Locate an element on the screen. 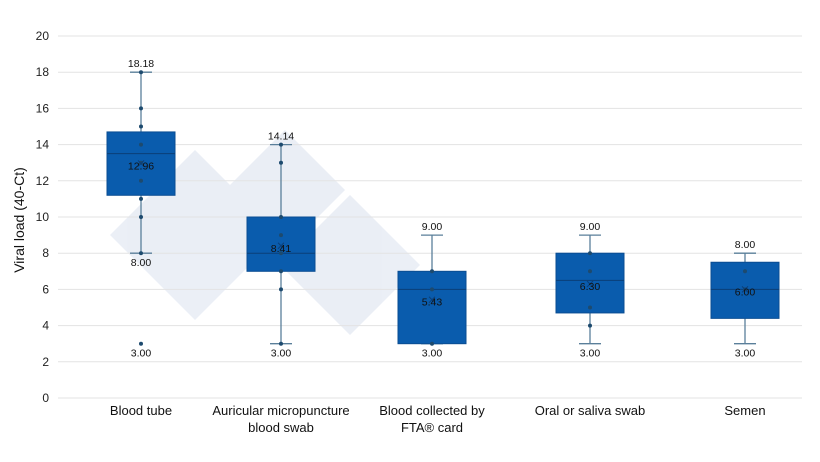  mean-label: 6.00 is located at coordinates (745, 292).